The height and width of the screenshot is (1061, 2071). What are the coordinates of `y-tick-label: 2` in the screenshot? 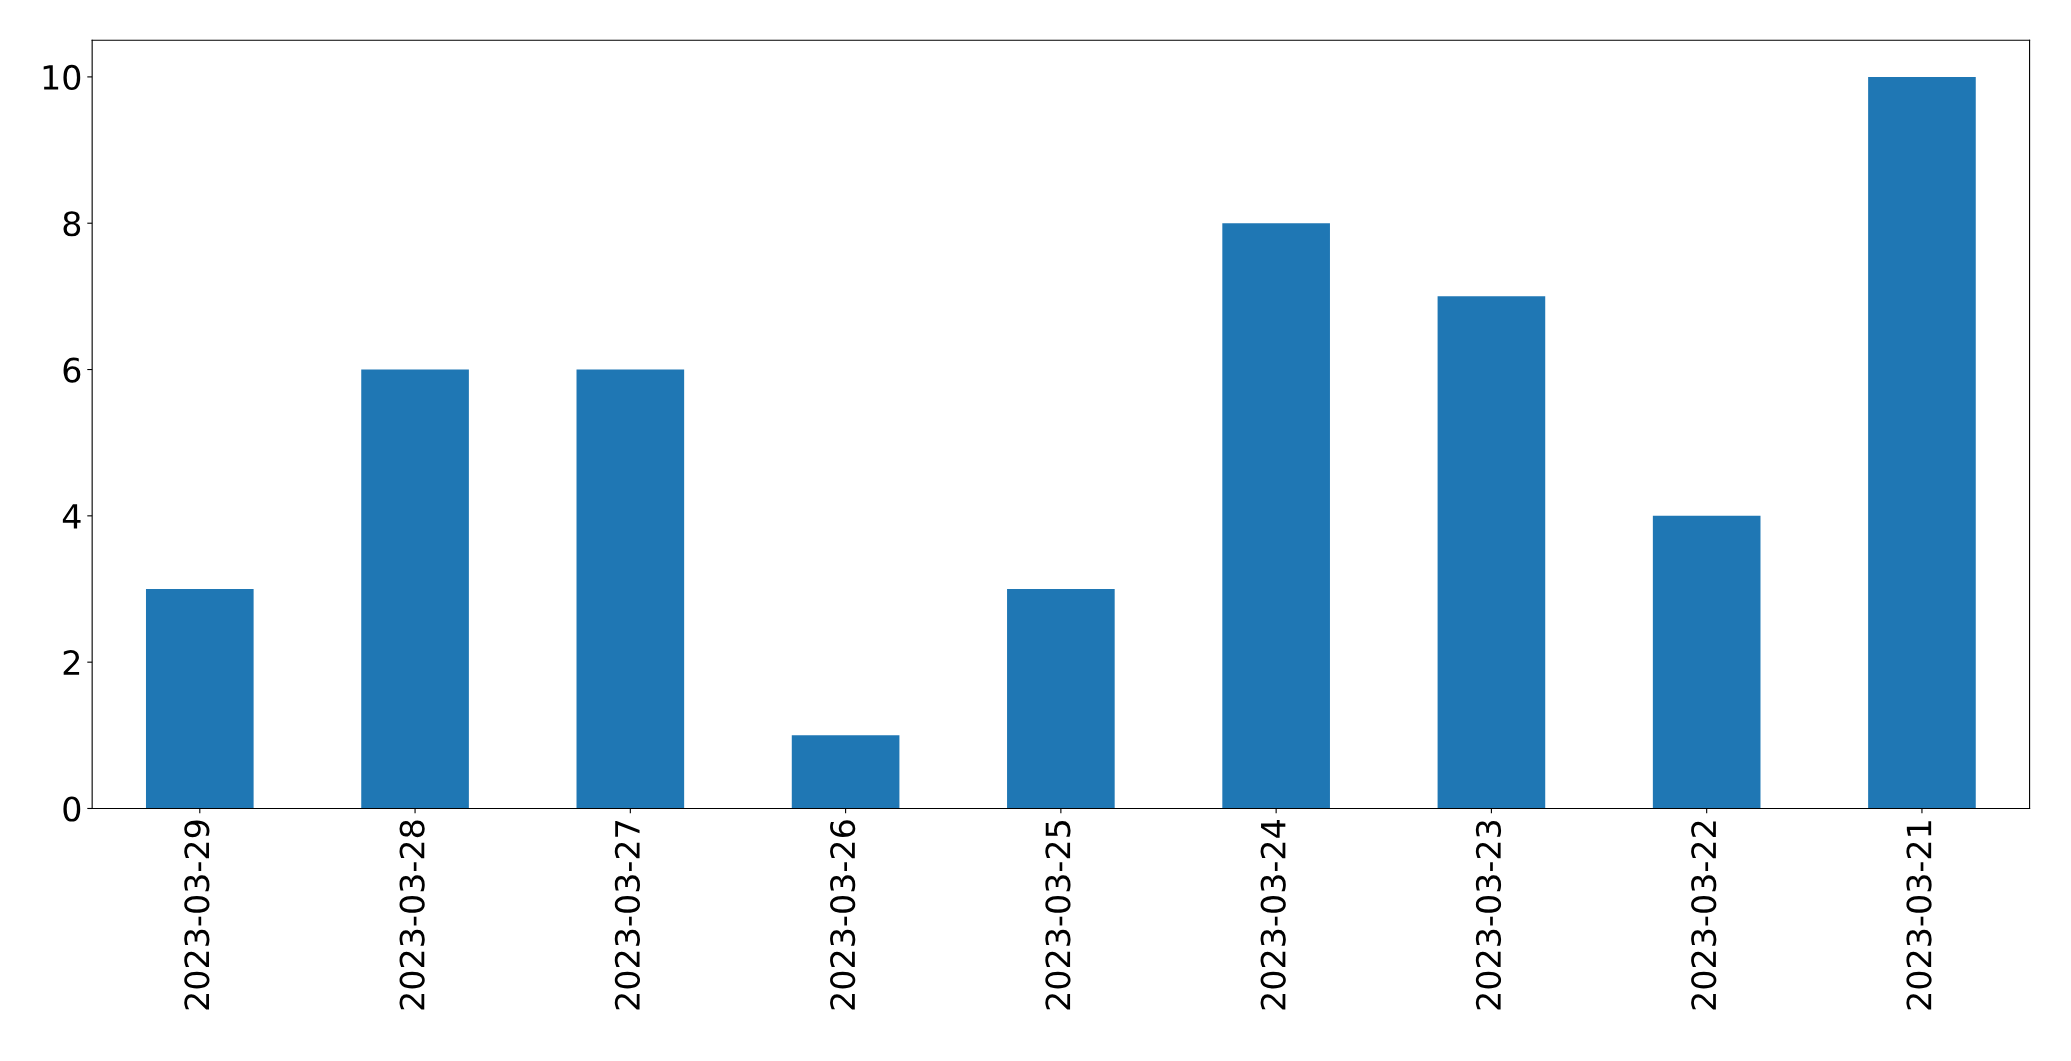 It's located at (71, 662).